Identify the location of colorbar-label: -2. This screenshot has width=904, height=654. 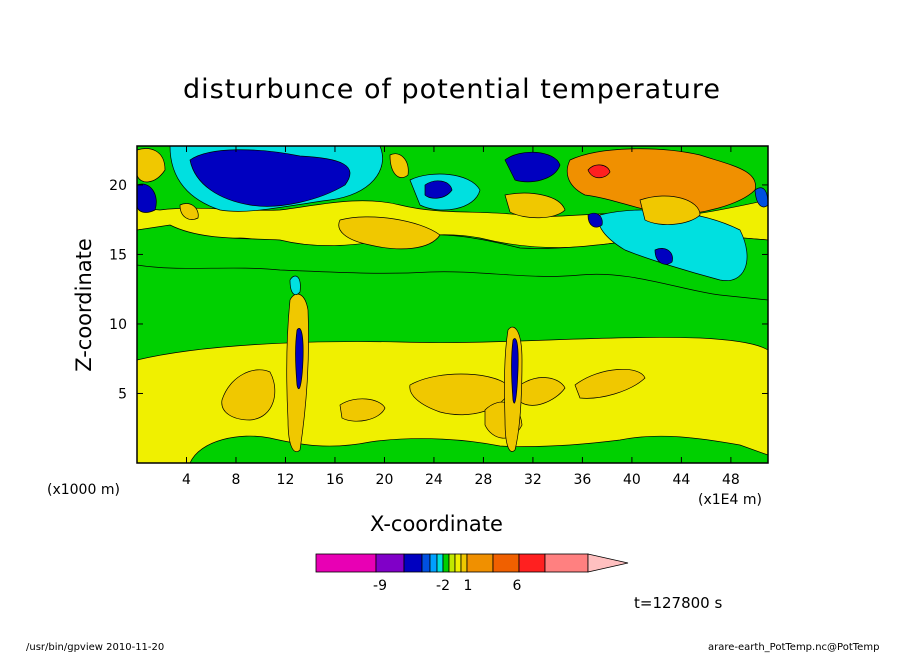
(443, 586).